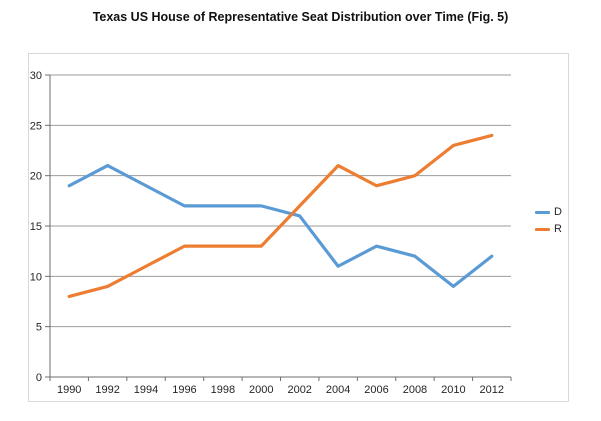 This screenshot has height=421, width=601. Describe the element at coordinates (223, 390) in the screenshot. I see `x-axis-label: 1998` at that location.